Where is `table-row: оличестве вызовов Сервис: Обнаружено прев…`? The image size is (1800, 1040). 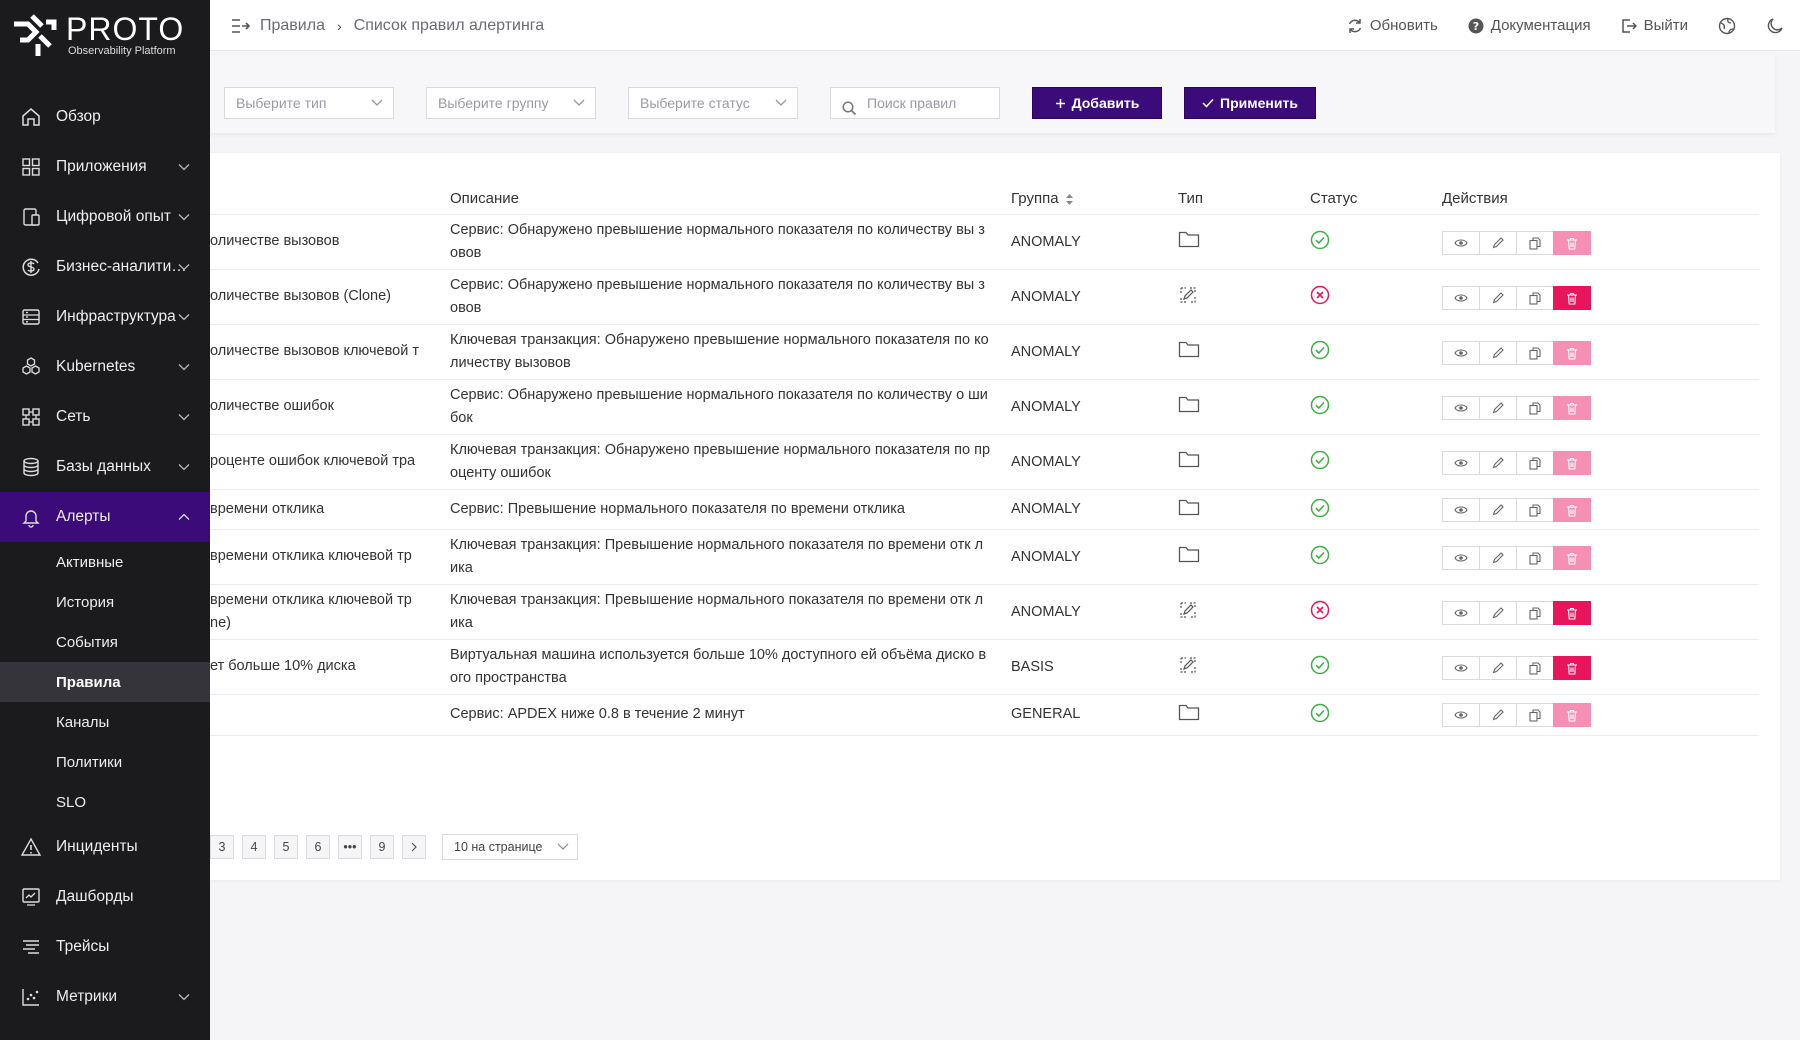 table-row: оличестве вызовов Сервис: Обнаружено прев… is located at coordinates (984, 242).